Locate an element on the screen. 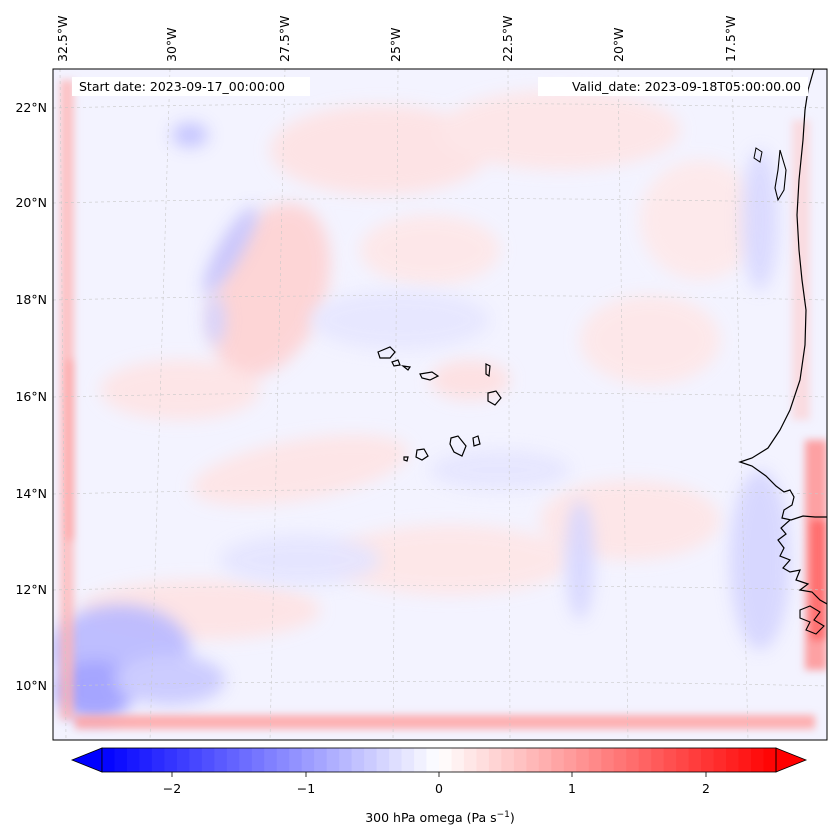 Image resolution: width=837 pixels, height=839 pixels. lat-label-10n: 10°N is located at coordinates (31, 685).